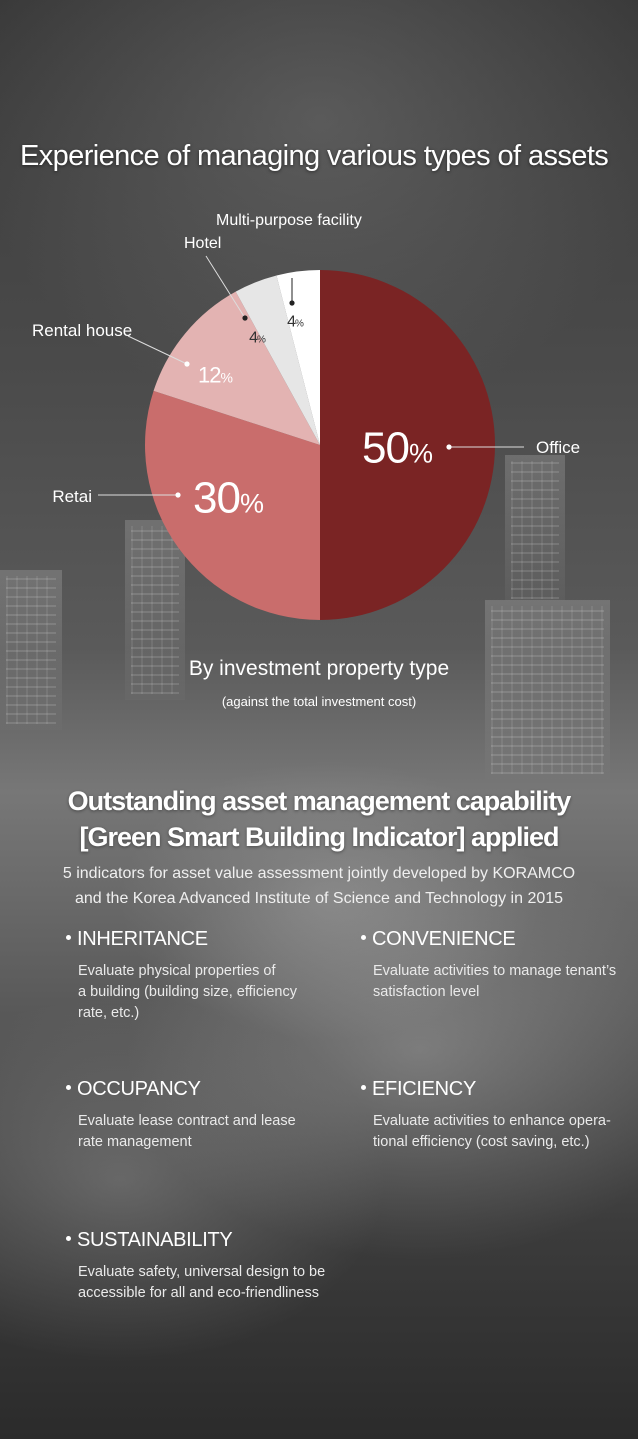 This screenshot has height=1439, width=638. What do you see at coordinates (319, 668) in the screenshot?
I see `chart-caption: By investment property type` at bounding box center [319, 668].